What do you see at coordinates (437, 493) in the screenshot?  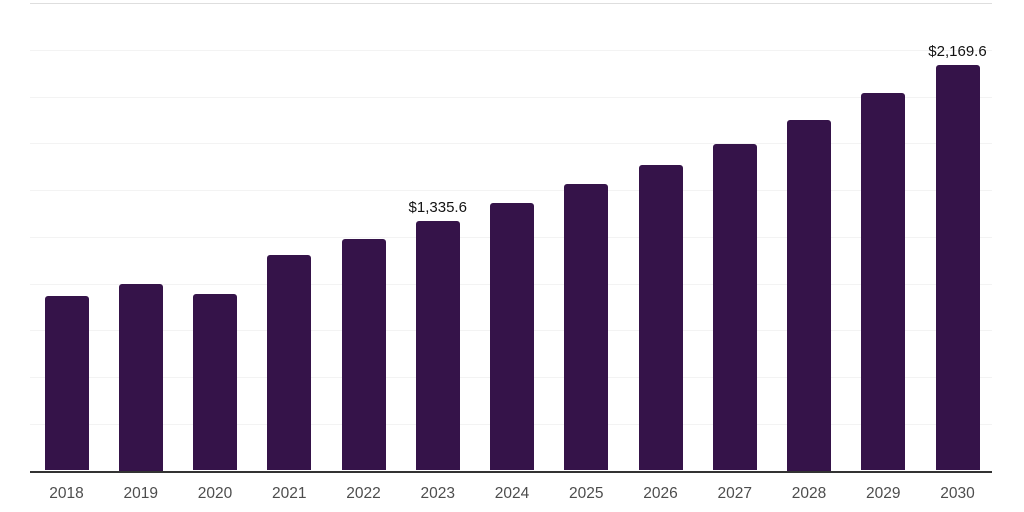 I see `x-tick-label-2023: 2023` at bounding box center [437, 493].